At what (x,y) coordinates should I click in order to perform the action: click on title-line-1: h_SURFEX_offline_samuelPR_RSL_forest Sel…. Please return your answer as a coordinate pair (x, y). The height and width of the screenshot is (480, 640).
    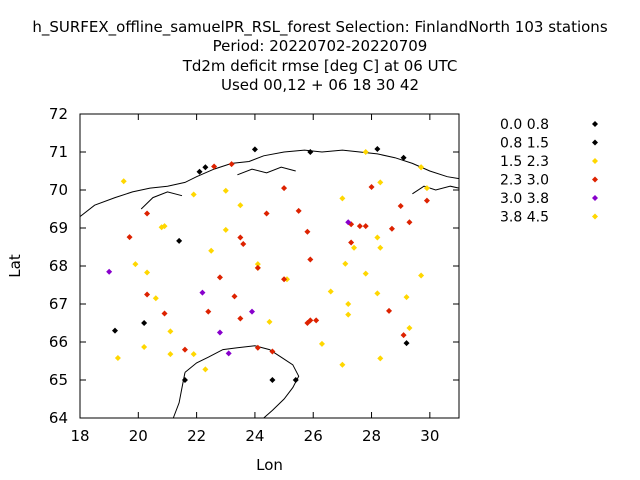
    Looking at the image, I should click on (319, 27).